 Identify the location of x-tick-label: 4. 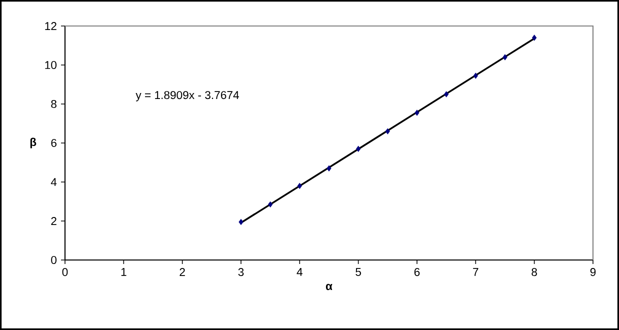
(299, 272).